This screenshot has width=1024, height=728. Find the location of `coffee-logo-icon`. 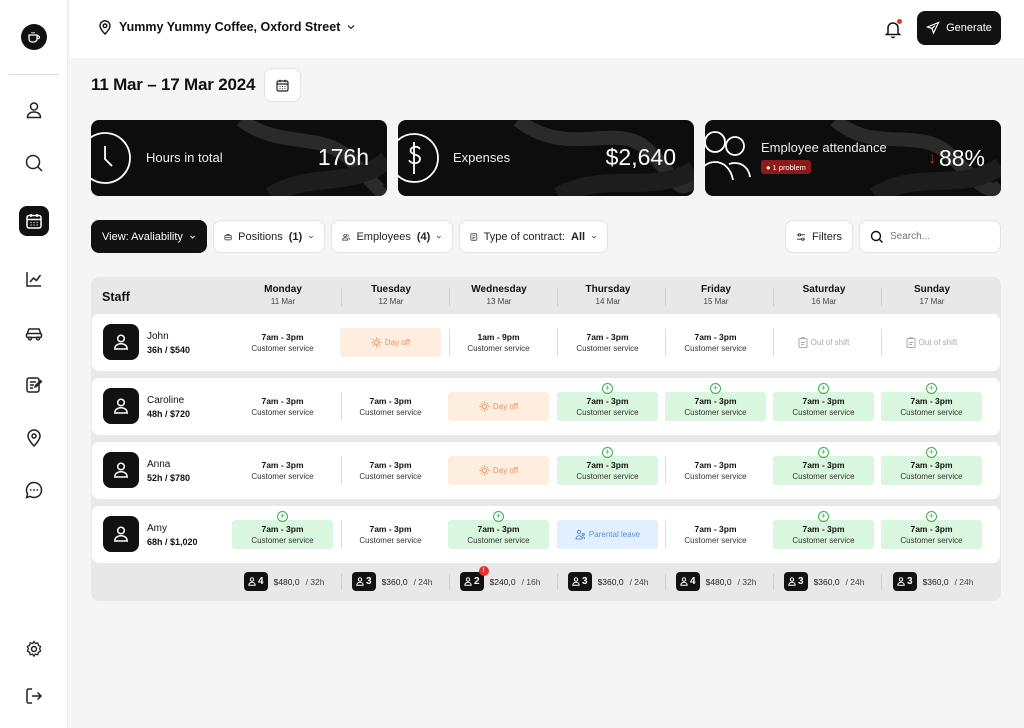

coffee-logo-icon is located at coordinates (34, 37).